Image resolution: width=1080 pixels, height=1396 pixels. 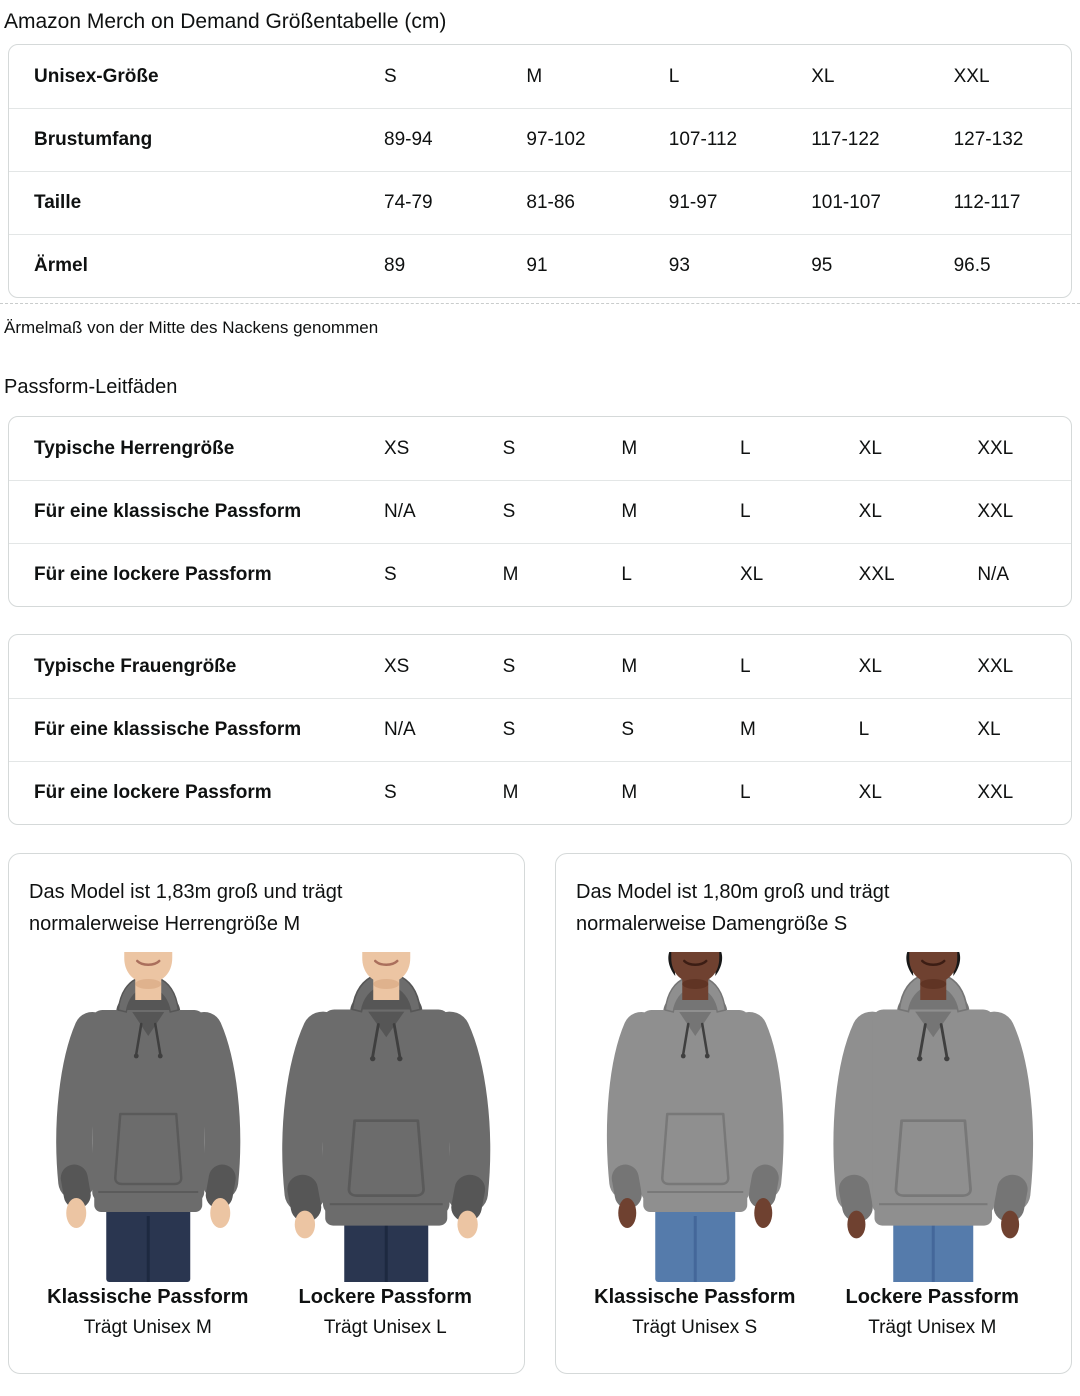 I want to click on table-row: Typische Herrengröße XS S M L XL XXL, so click(x=540, y=448).